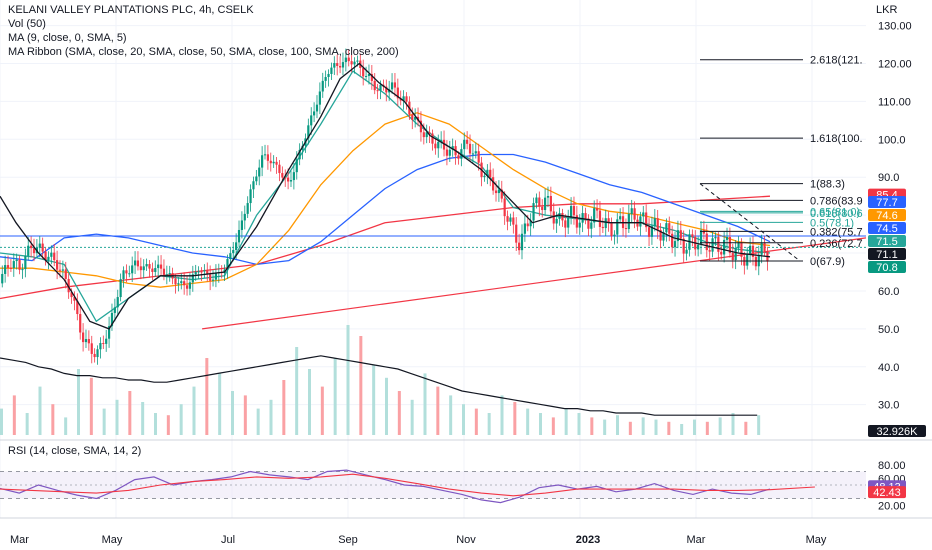  I want to click on price-badge-label: 70.8, so click(886, 268).